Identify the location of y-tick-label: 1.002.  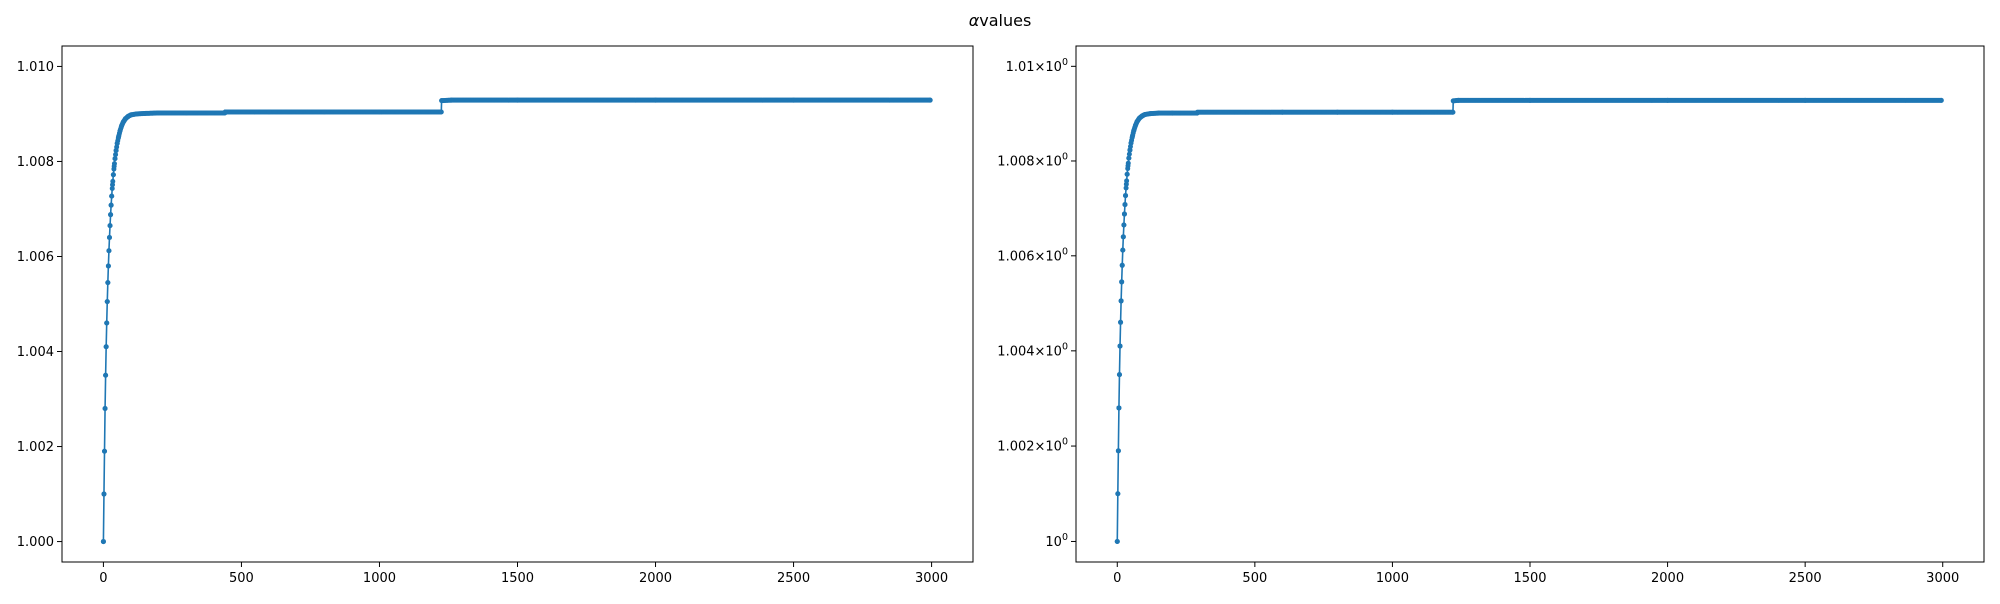
(35, 447).